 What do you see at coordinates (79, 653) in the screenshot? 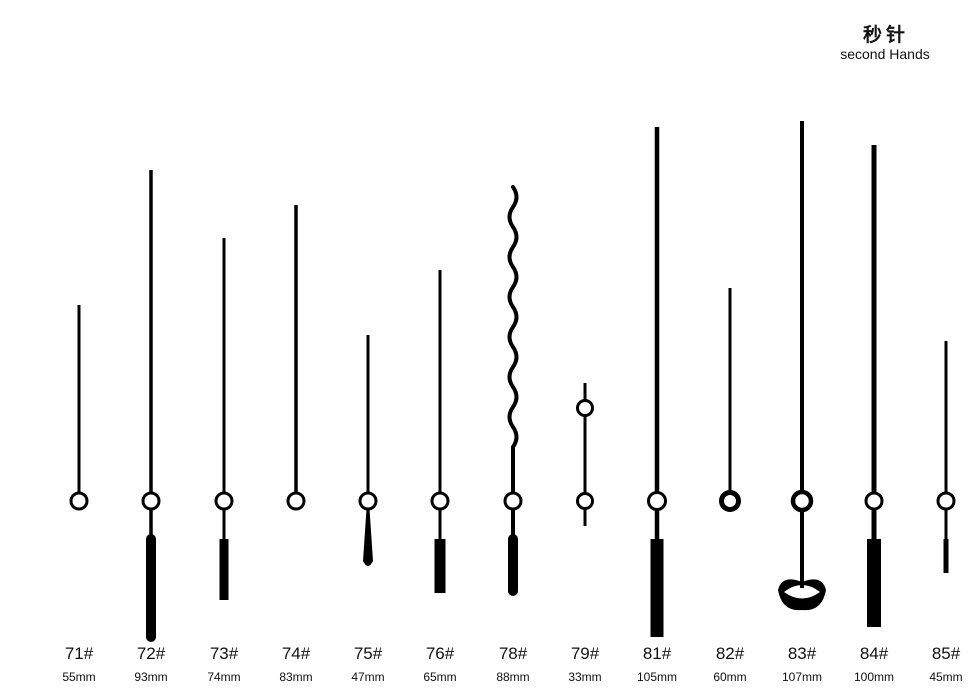
I see `hand-71-code: 71#` at bounding box center [79, 653].